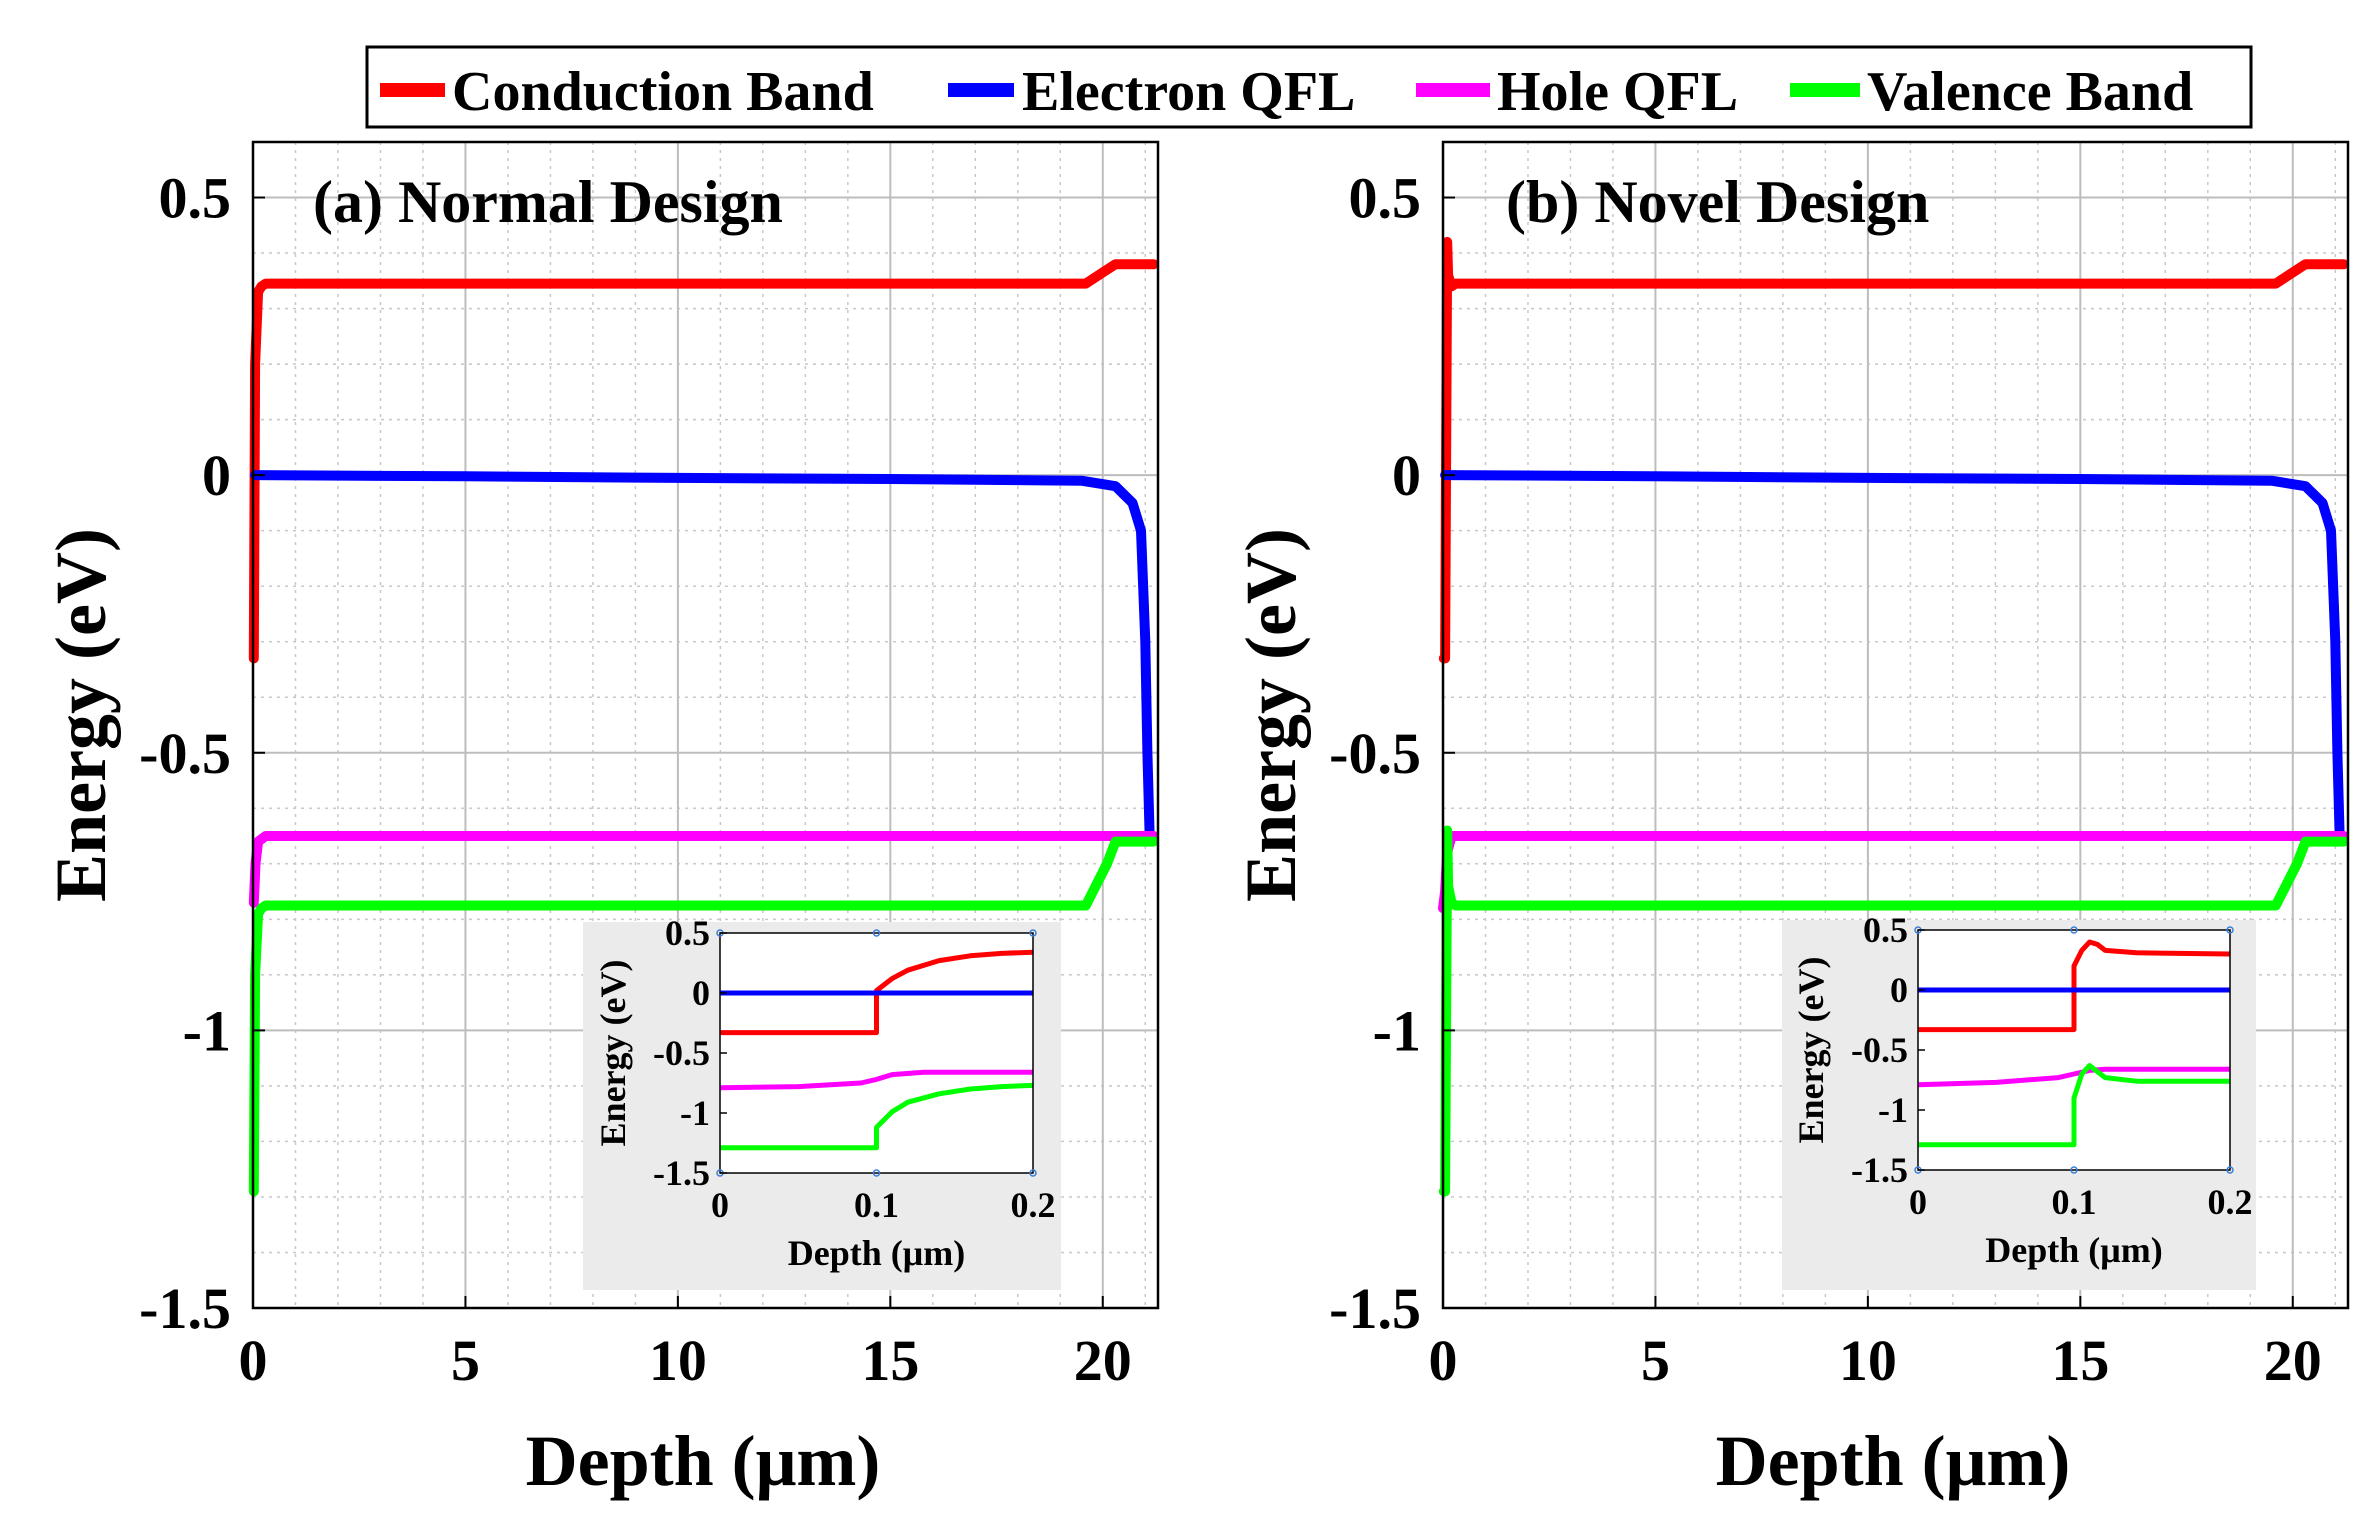 This screenshot has width=2379, height=1517. Describe the element at coordinates (703, 461) in the screenshot. I see `panel-a-series-conduction-band` at that location.